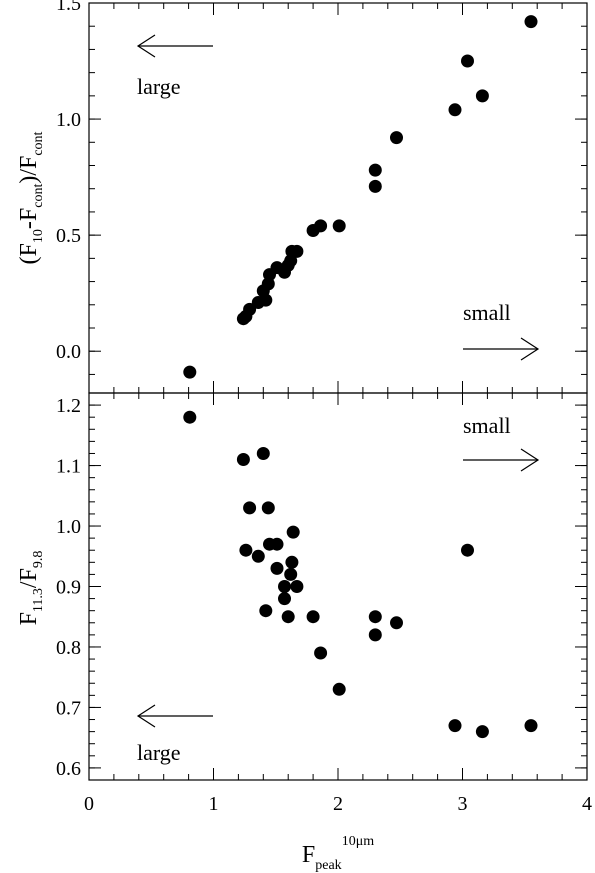 This screenshot has width=595, height=873. Describe the element at coordinates (214, 804) in the screenshot. I see `xtick-label-1: 1` at that location.